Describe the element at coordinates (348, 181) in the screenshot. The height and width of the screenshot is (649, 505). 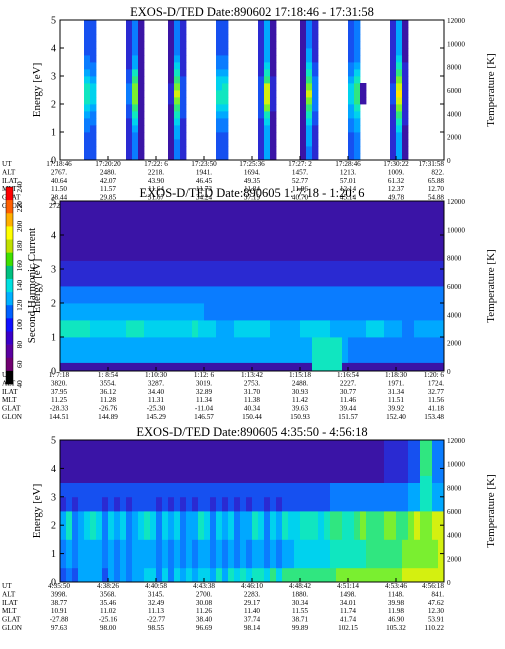
I see `table-cell: 57.01` at that location.